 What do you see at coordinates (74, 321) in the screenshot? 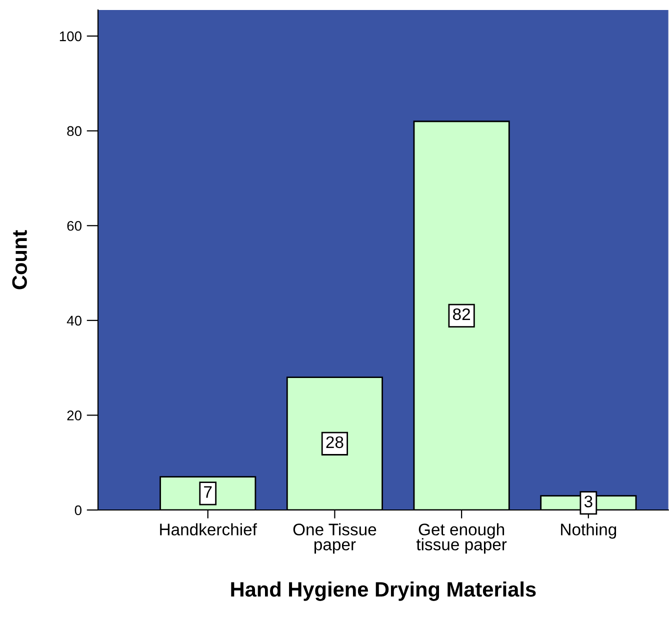
I see `y-tick-label: 40` at bounding box center [74, 321].